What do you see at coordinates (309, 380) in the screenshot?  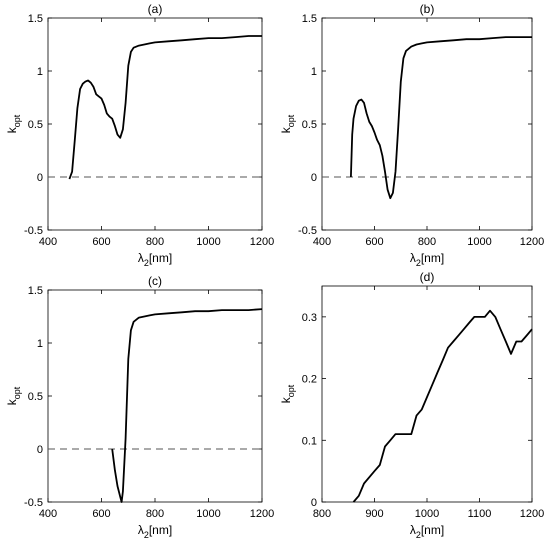 I see `y-tick-label: 0.2` at bounding box center [309, 380].